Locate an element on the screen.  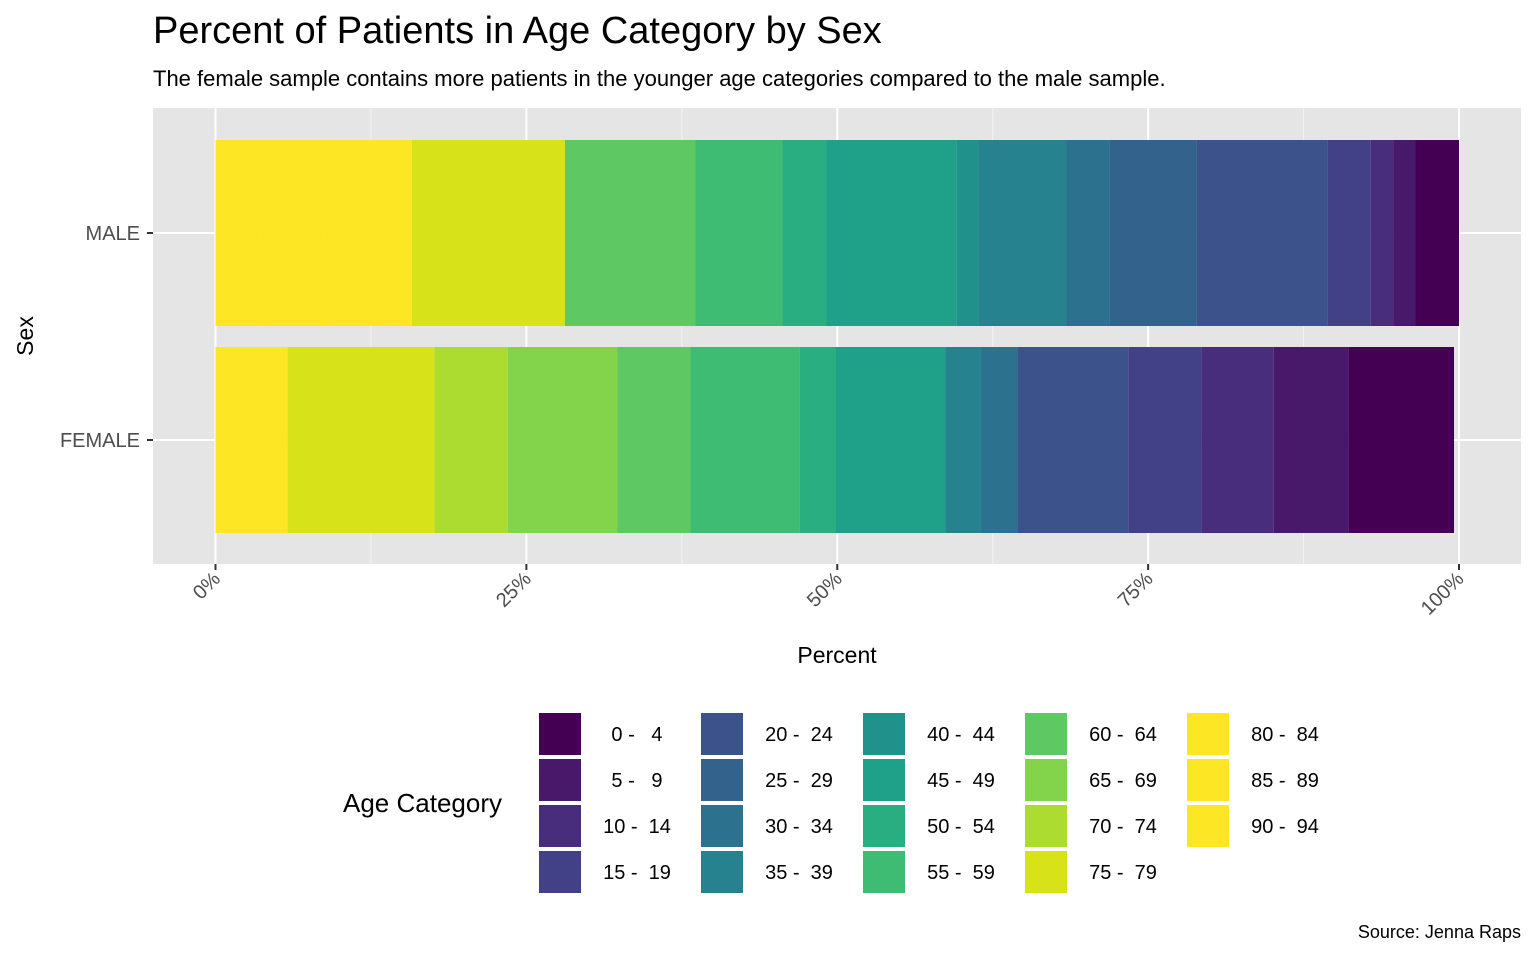
legend-item: 55 - 59 is located at coordinates (937, 873).